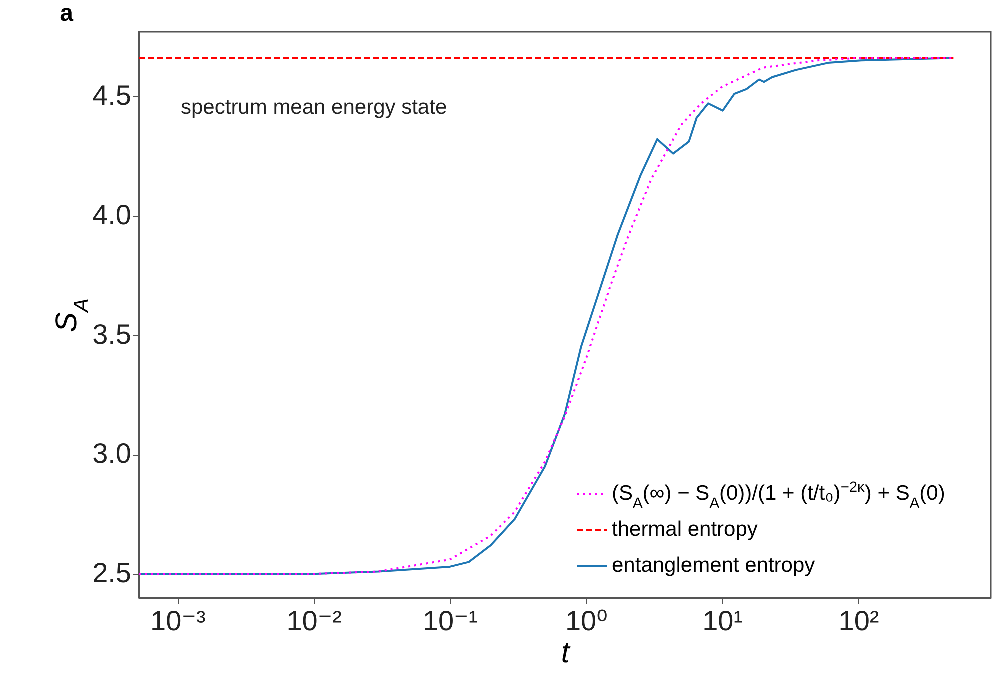 The image size is (998, 691). Describe the element at coordinates (314, 621) in the screenshot. I see `x-tick-label: 10⁻²` at that location.